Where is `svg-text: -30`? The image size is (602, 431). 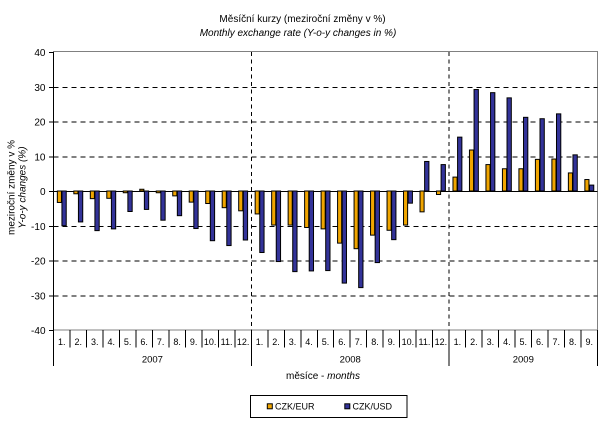 svg-text: -30 is located at coordinates (38, 296).